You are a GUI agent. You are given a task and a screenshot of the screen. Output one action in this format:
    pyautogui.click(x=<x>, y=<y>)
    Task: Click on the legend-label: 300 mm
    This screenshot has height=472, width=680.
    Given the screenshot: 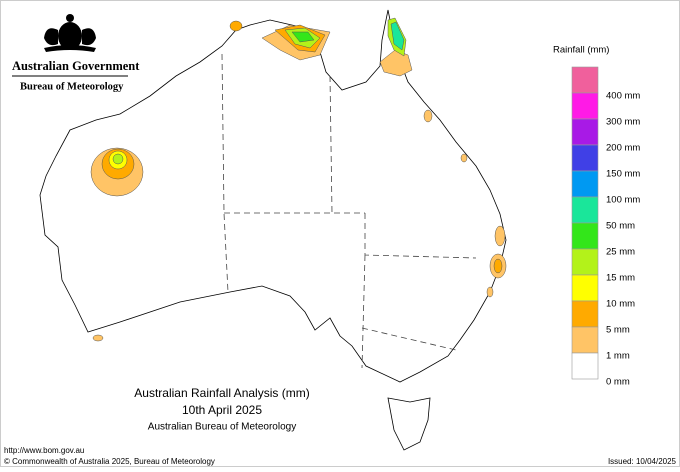 What is the action you would take?
    pyautogui.click(x=623, y=122)
    